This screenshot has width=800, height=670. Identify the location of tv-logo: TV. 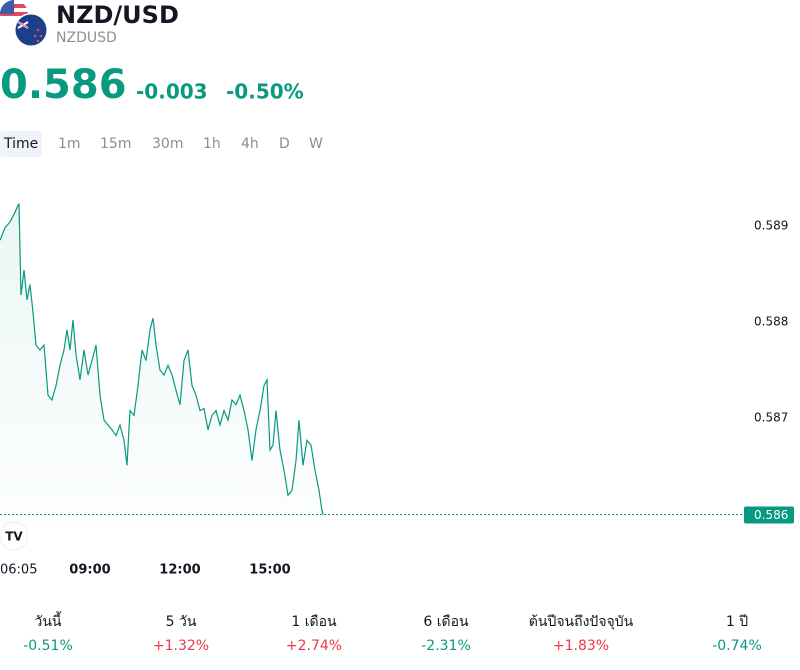
(14, 536).